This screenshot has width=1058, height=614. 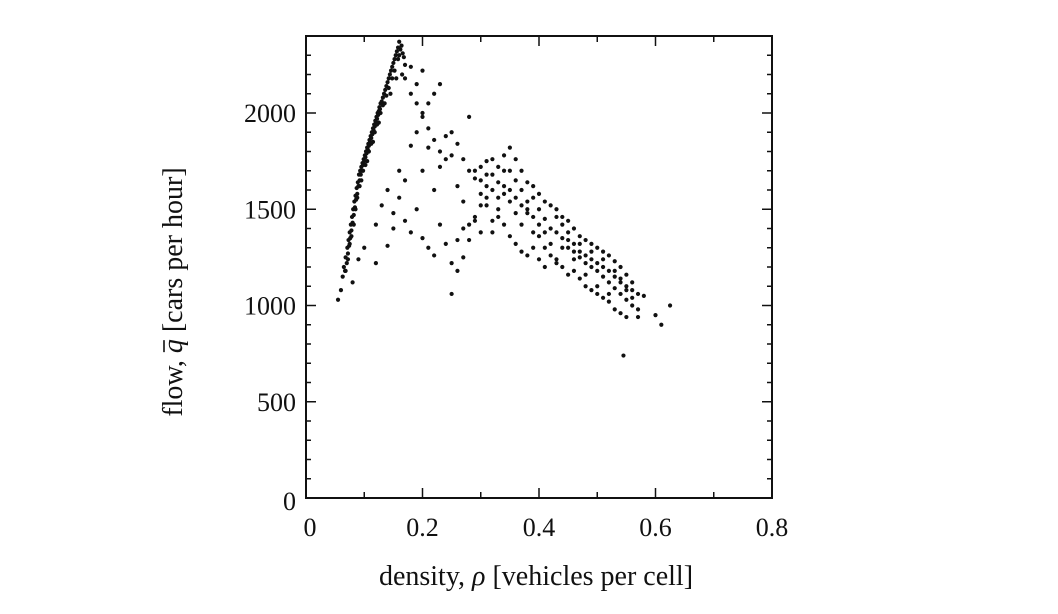 What do you see at coordinates (173, 385) in the screenshot?
I see `y-axis-title-prefix: flow,` at bounding box center [173, 385].